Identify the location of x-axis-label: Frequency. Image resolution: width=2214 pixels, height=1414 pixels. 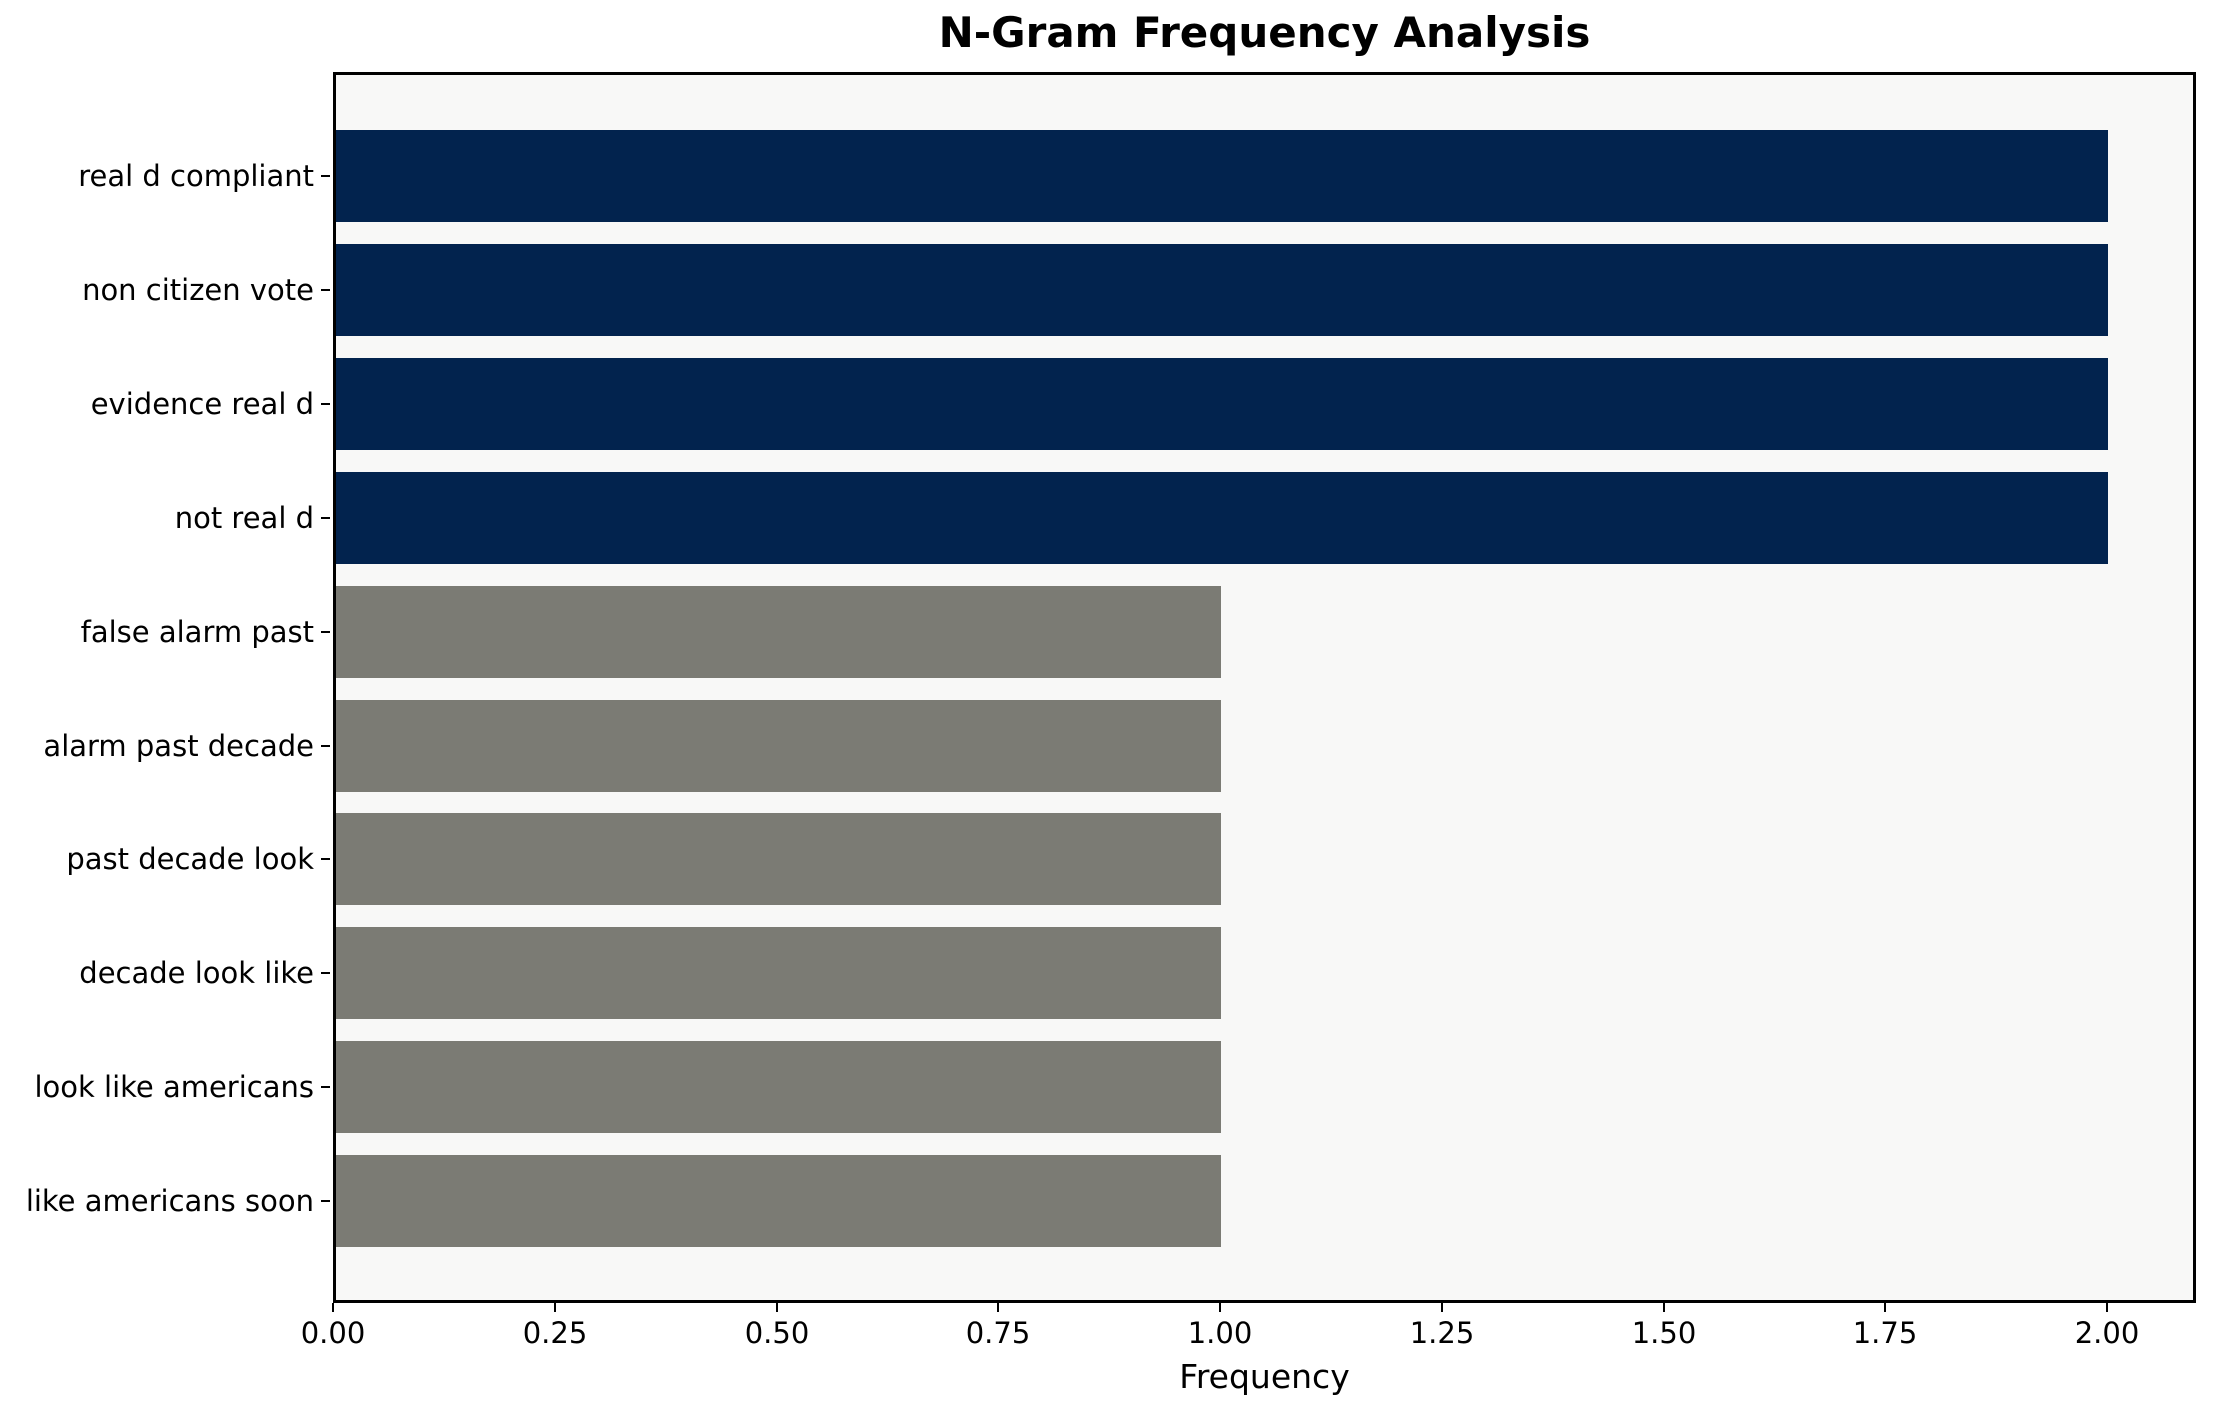
(1264, 1376).